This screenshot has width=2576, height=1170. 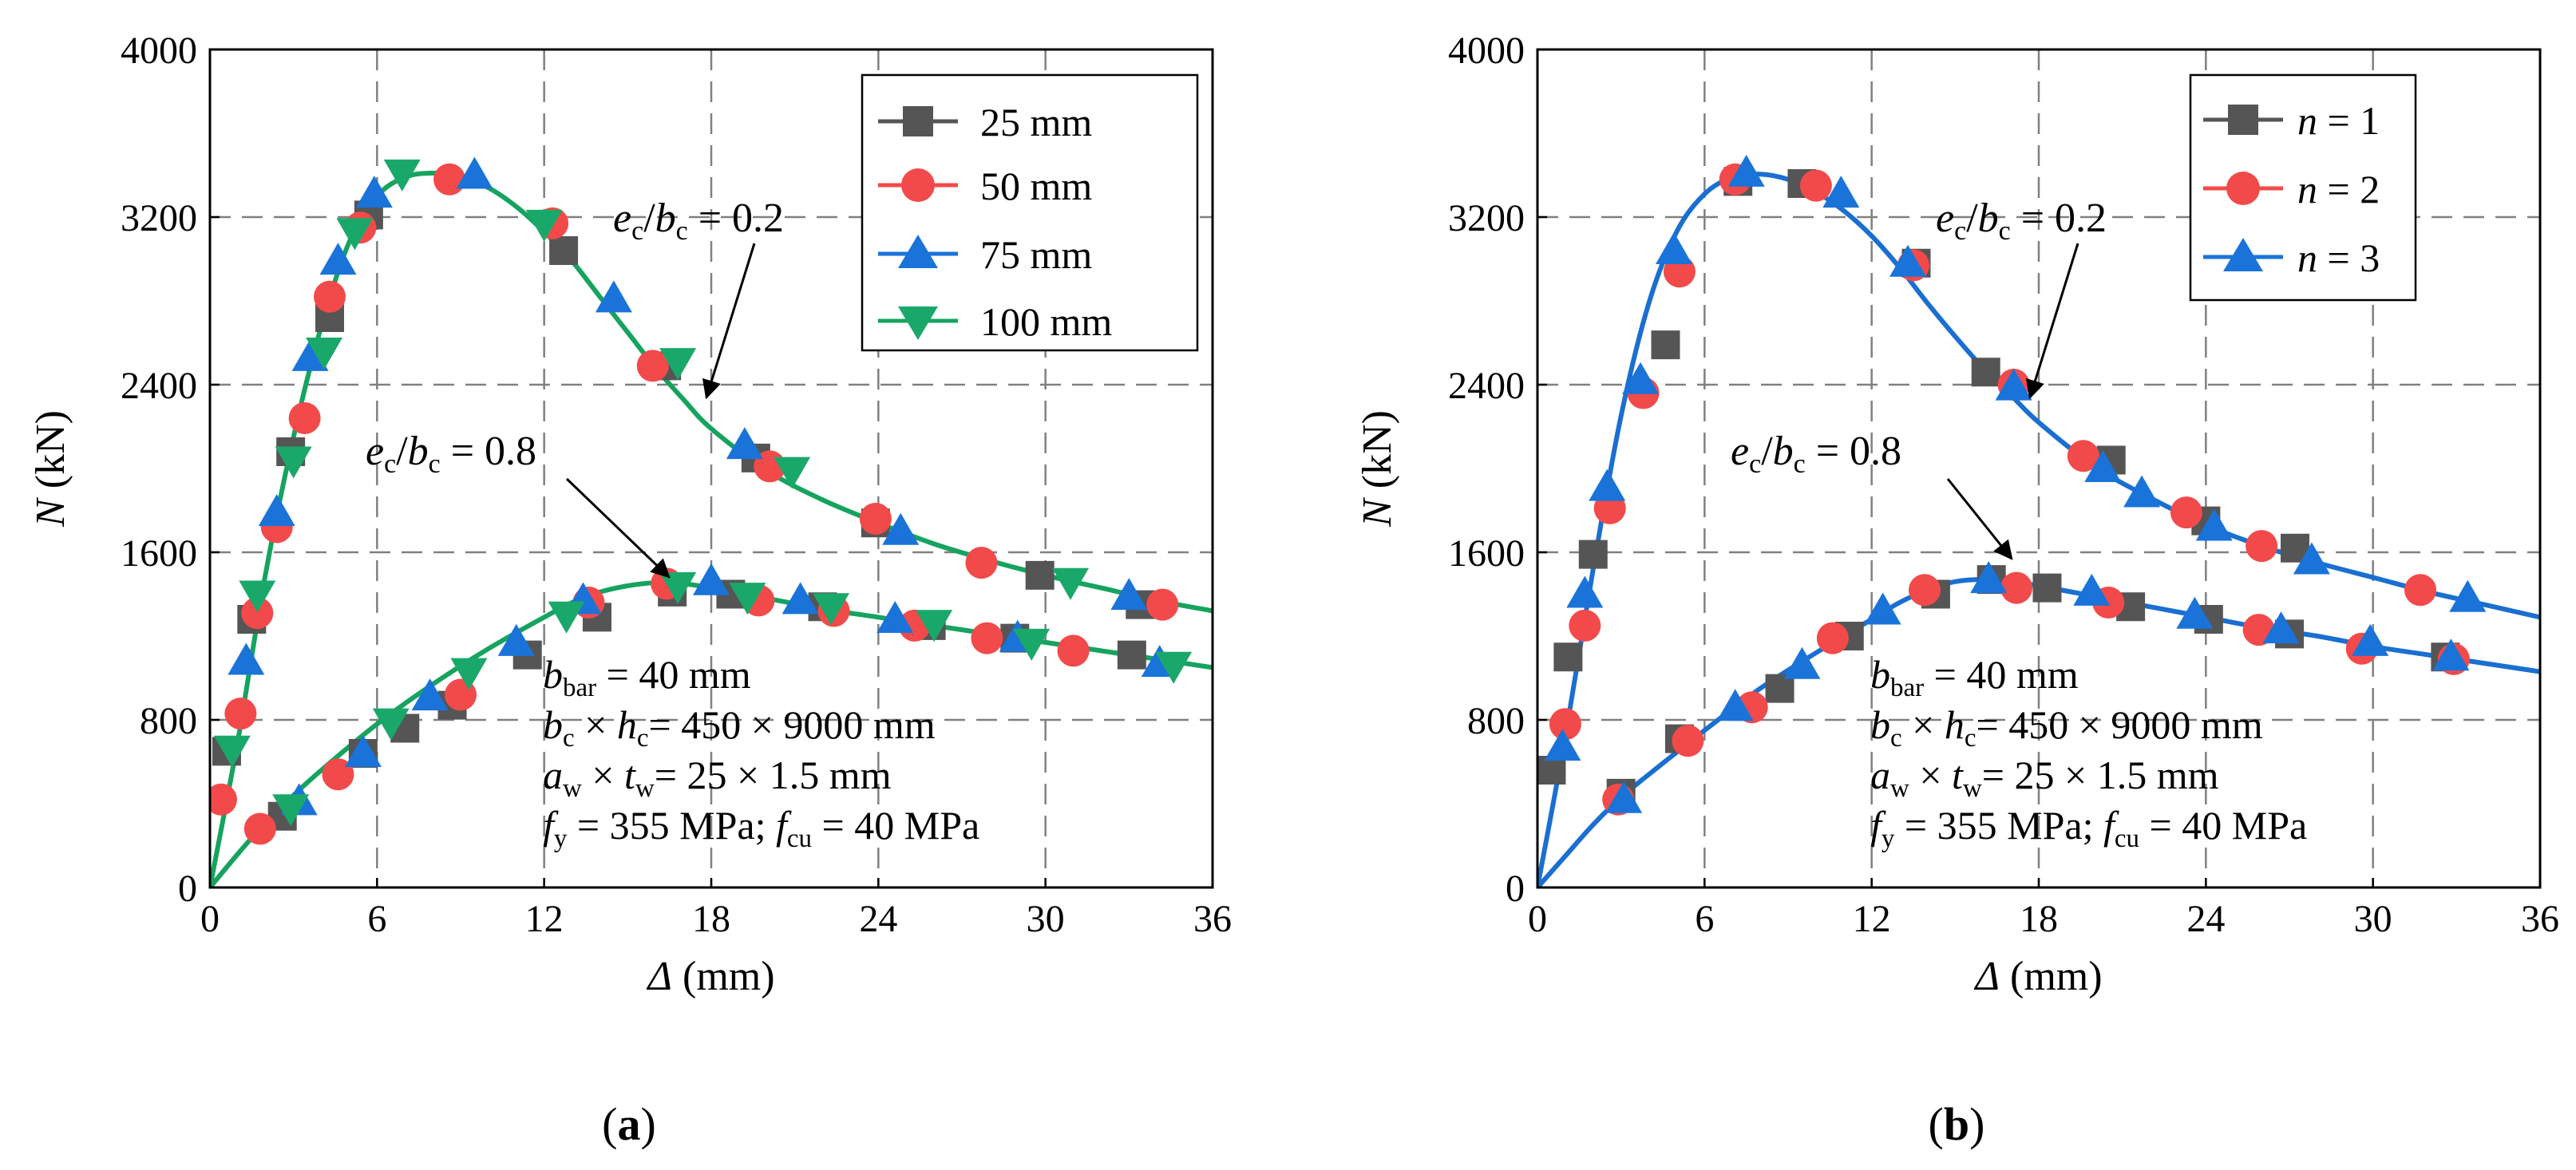 I want to click on panel-label-a: (a), so click(x=629, y=1124).